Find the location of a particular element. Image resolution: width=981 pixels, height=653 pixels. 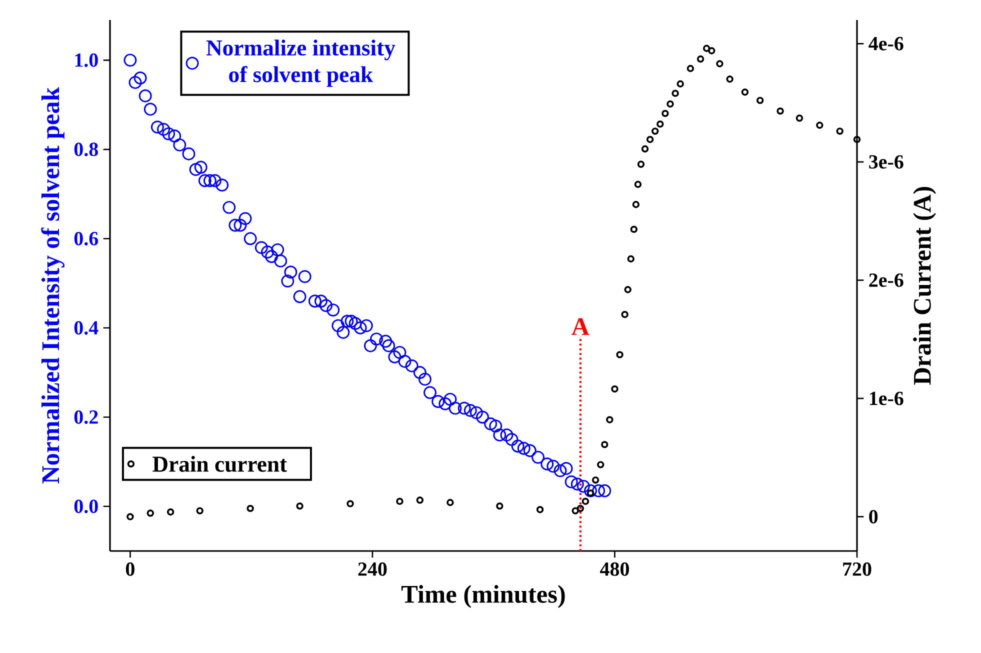

y-tick-label: 0.4 is located at coordinates (86, 328).